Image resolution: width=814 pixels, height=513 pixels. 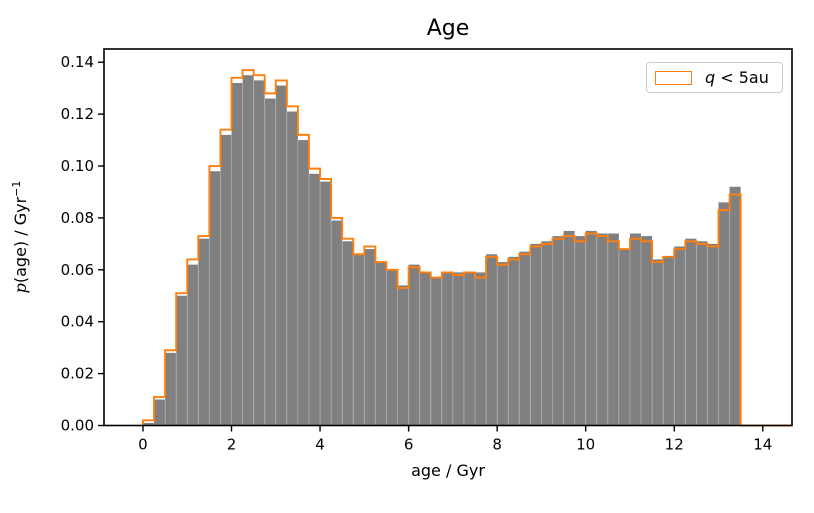 I want to click on y-tick-label: 0.02, so click(x=77, y=374).